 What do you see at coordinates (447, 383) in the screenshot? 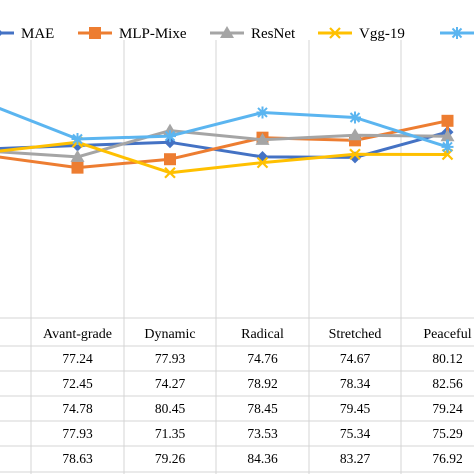
I see `table-cell: 82.56` at bounding box center [447, 383].